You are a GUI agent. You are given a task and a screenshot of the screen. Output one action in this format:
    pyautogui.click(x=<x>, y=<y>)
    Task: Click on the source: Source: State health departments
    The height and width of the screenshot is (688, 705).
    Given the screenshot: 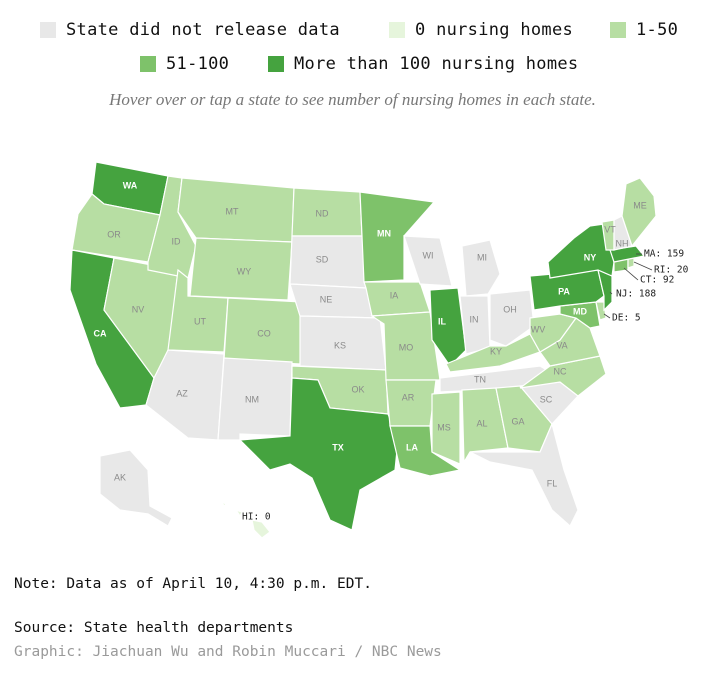 What is the action you would take?
    pyautogui.click(x=154, y=628)
    